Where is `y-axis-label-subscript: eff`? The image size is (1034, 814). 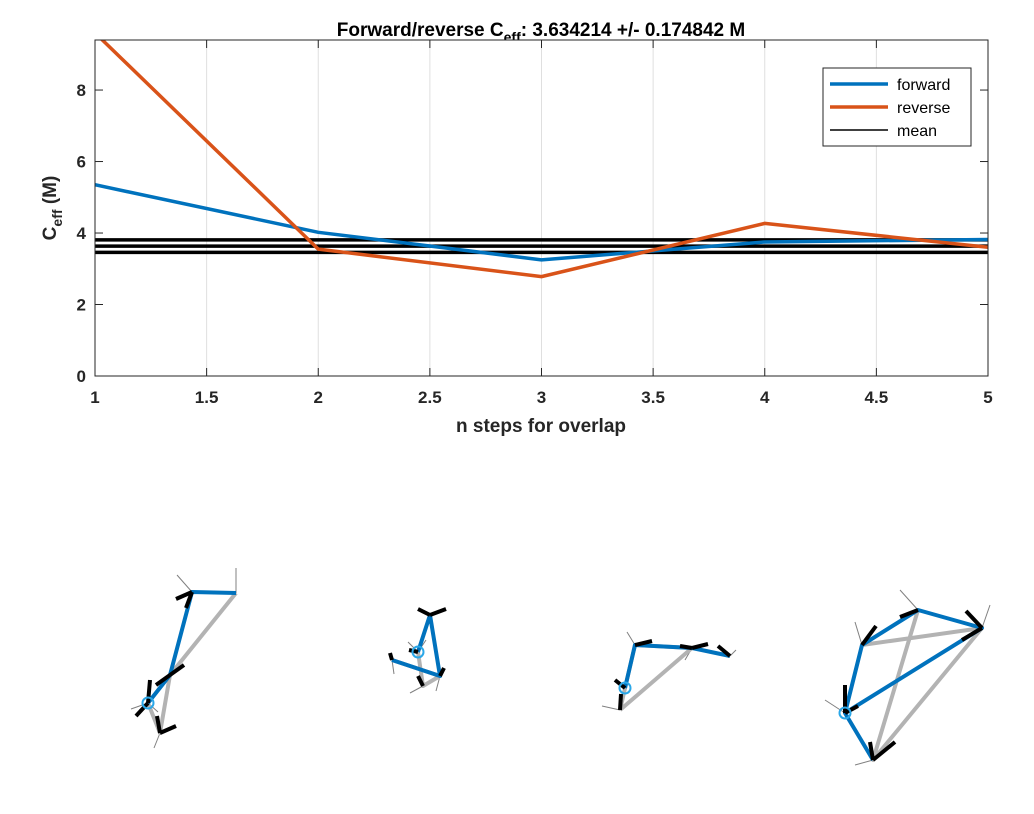 y-axis-label-subscript: eff is located at coordinates (57, 217).